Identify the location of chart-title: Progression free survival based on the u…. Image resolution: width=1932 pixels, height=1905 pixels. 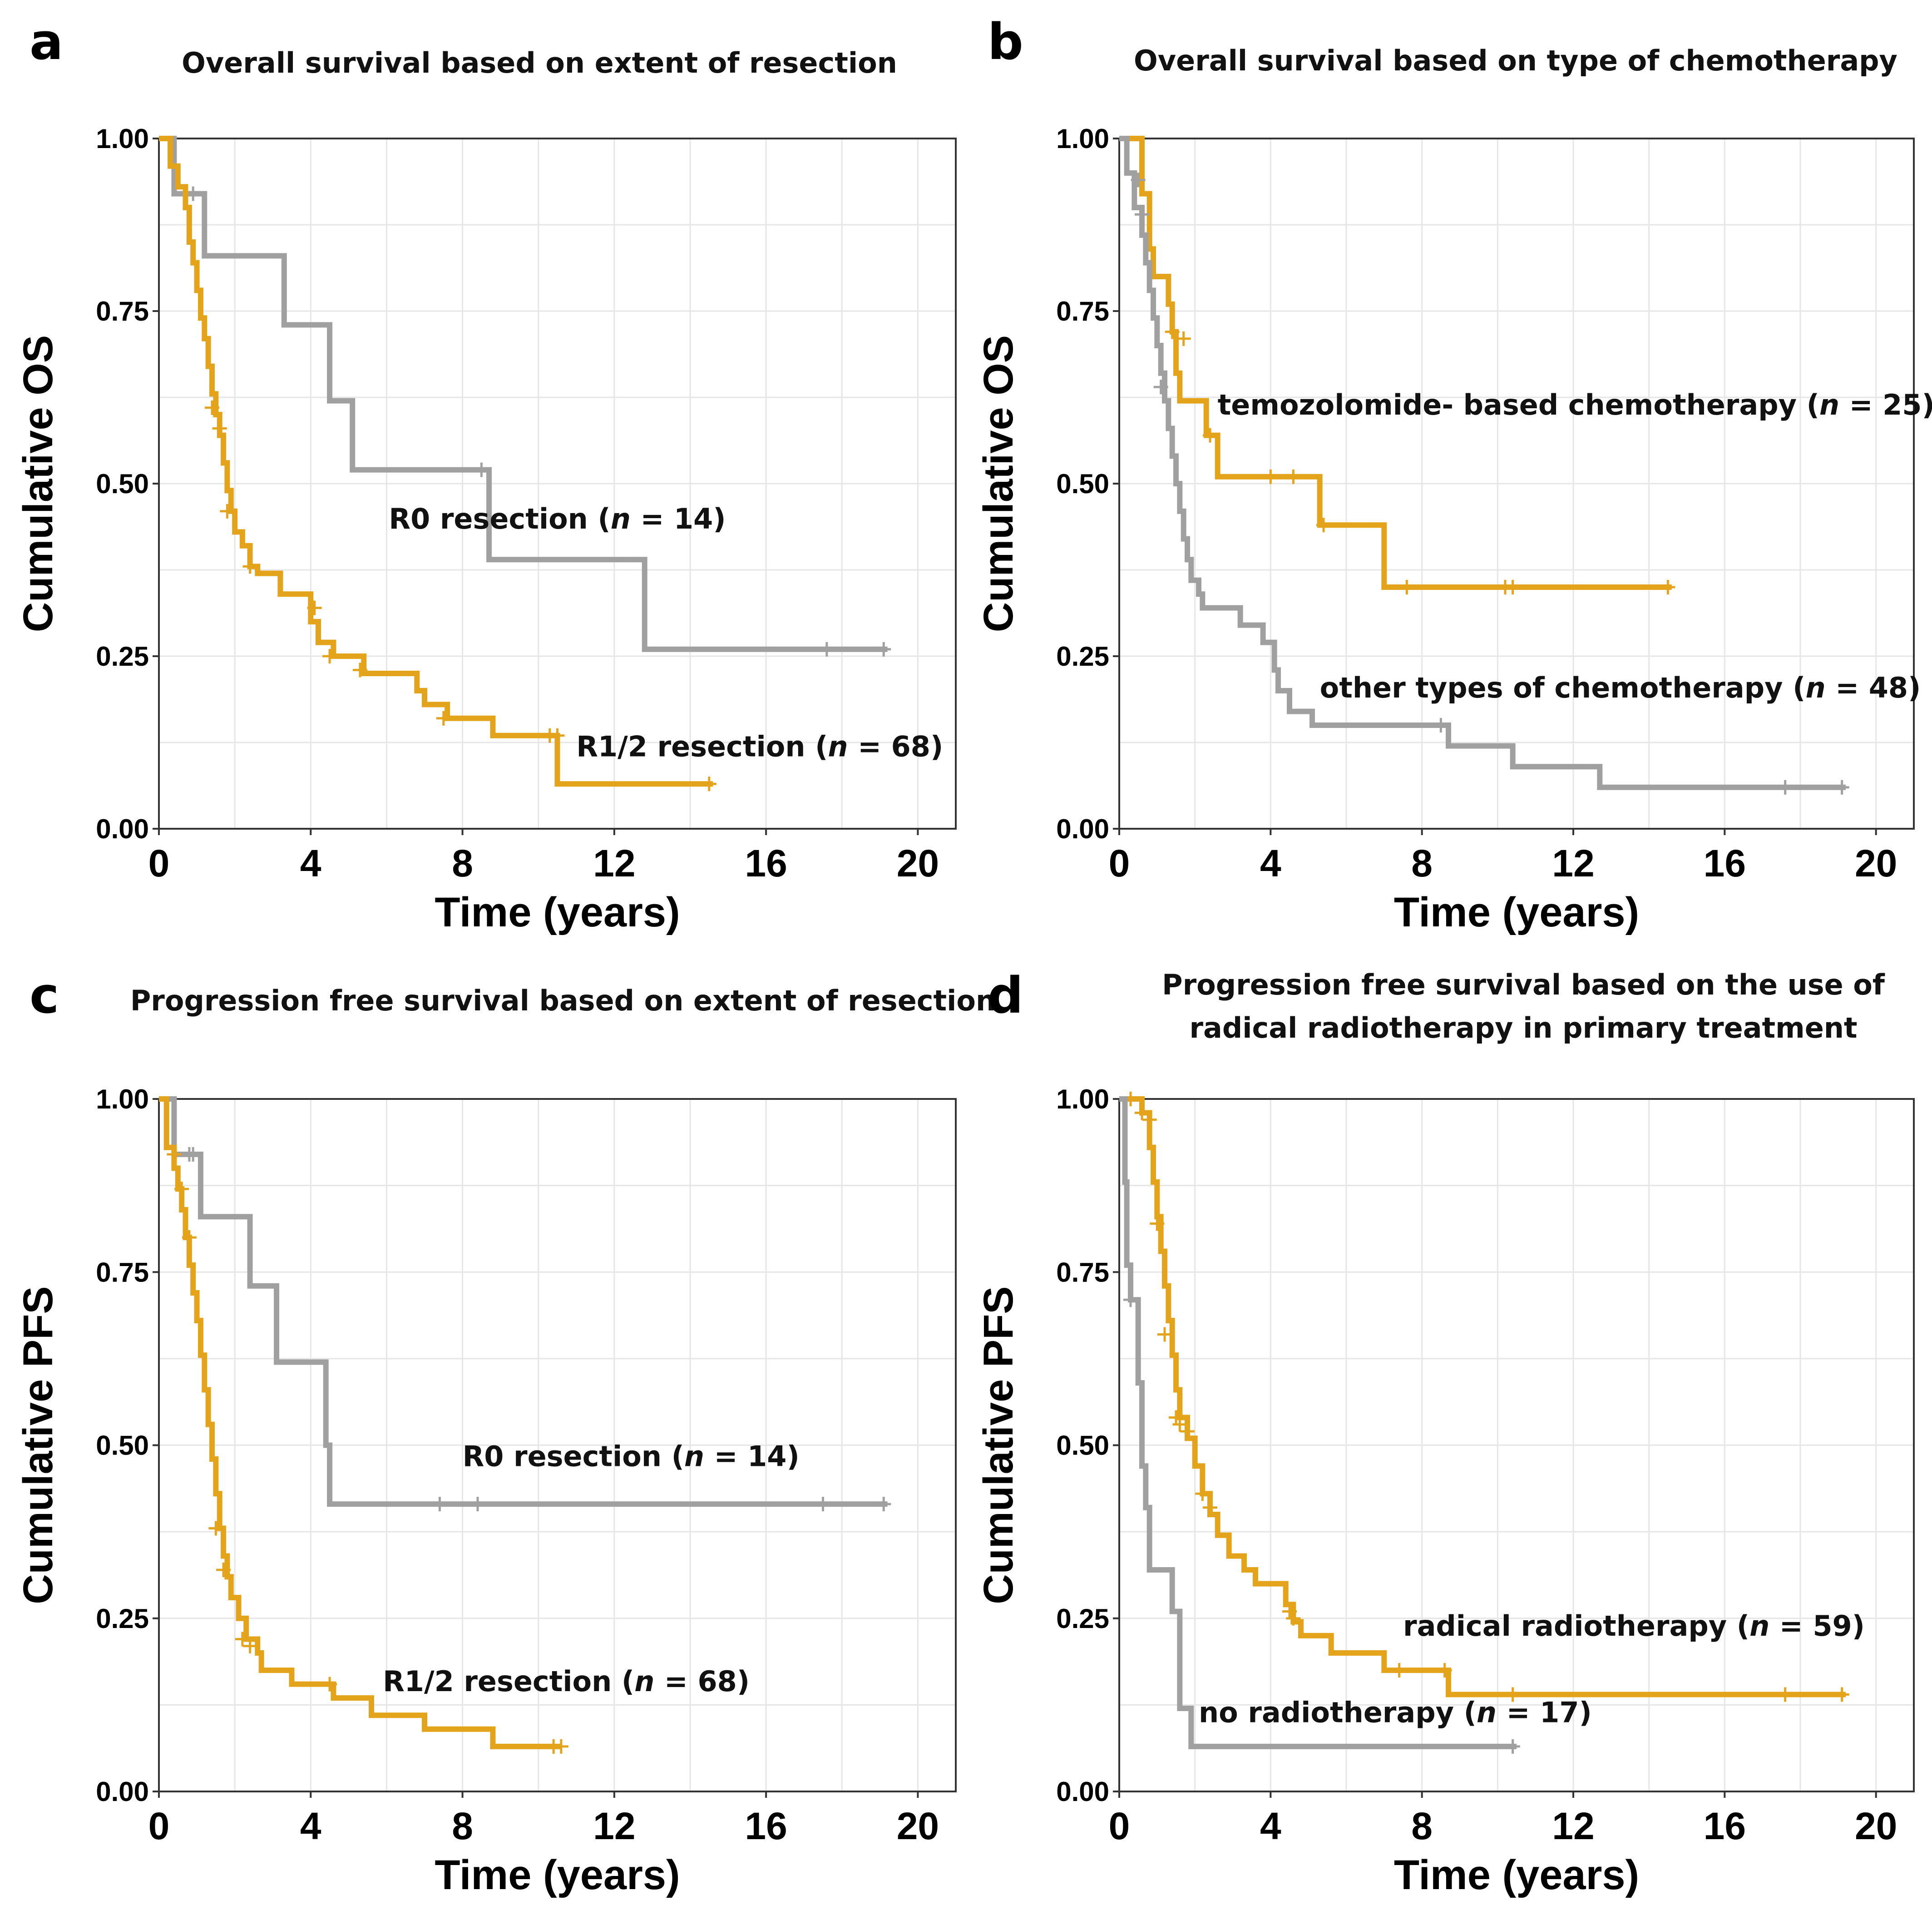
(1524, 984).